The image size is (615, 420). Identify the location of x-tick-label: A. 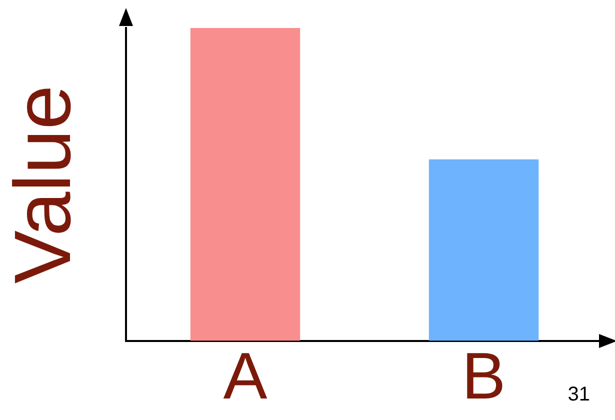
(245, 375).